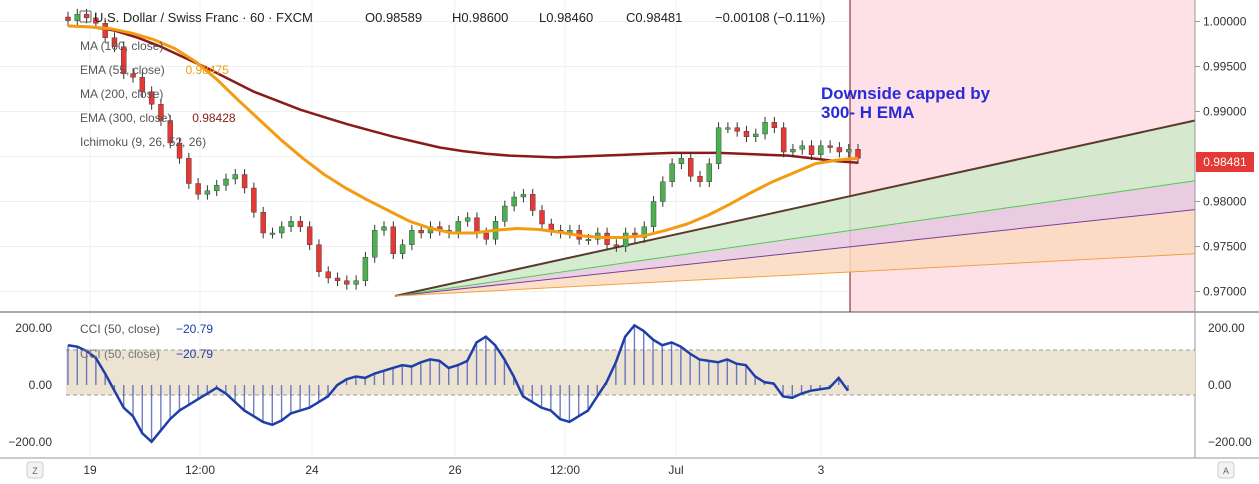 The width and height of the screenshot is (1259, 484). I want to click on indicator-value: 0.98428, so click(214, 118).